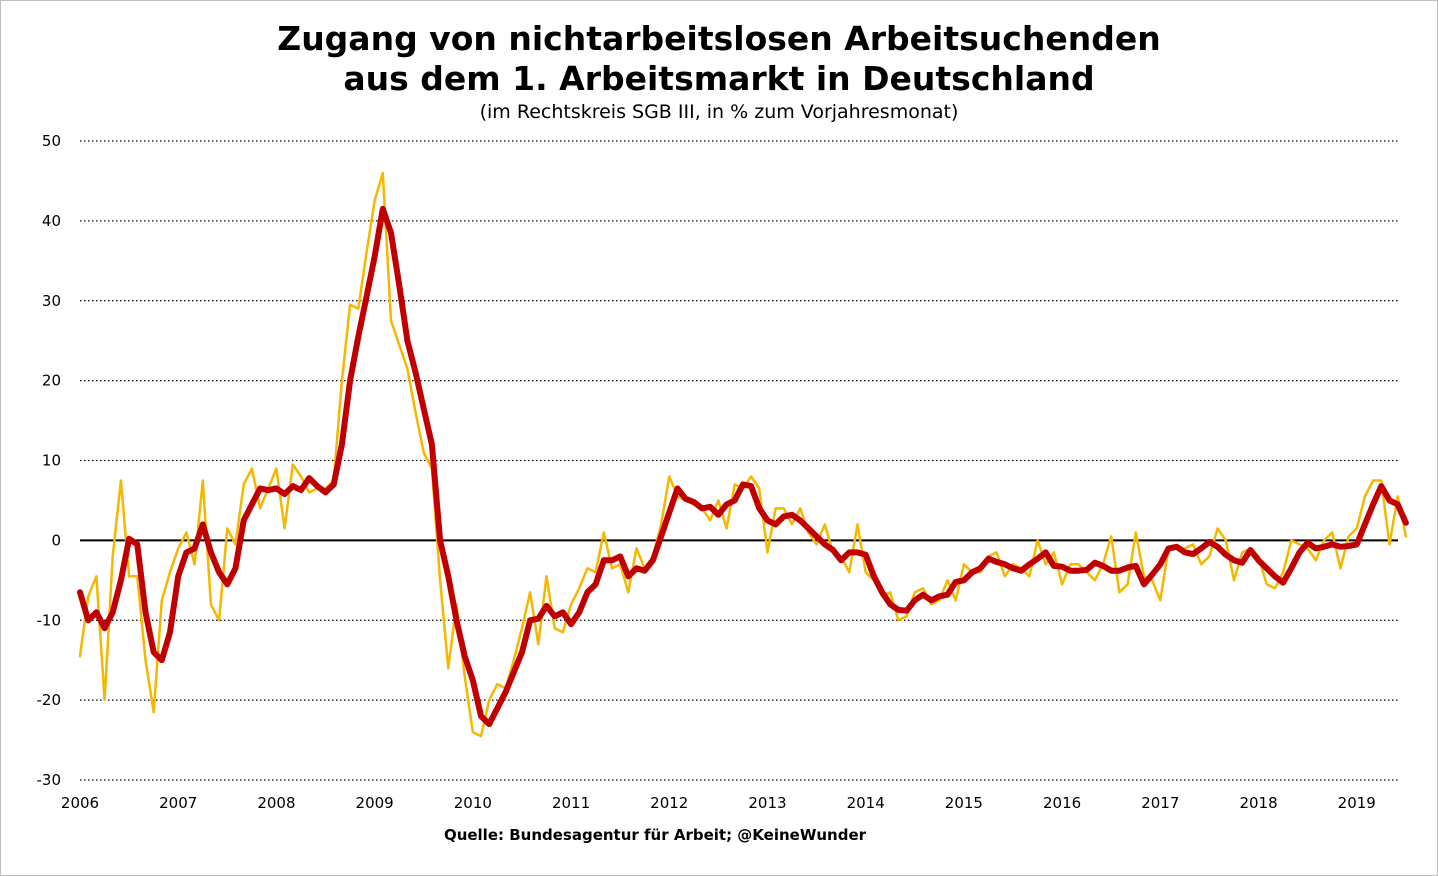  I want to click on x-tick-label: 2014, so click(866, 803).